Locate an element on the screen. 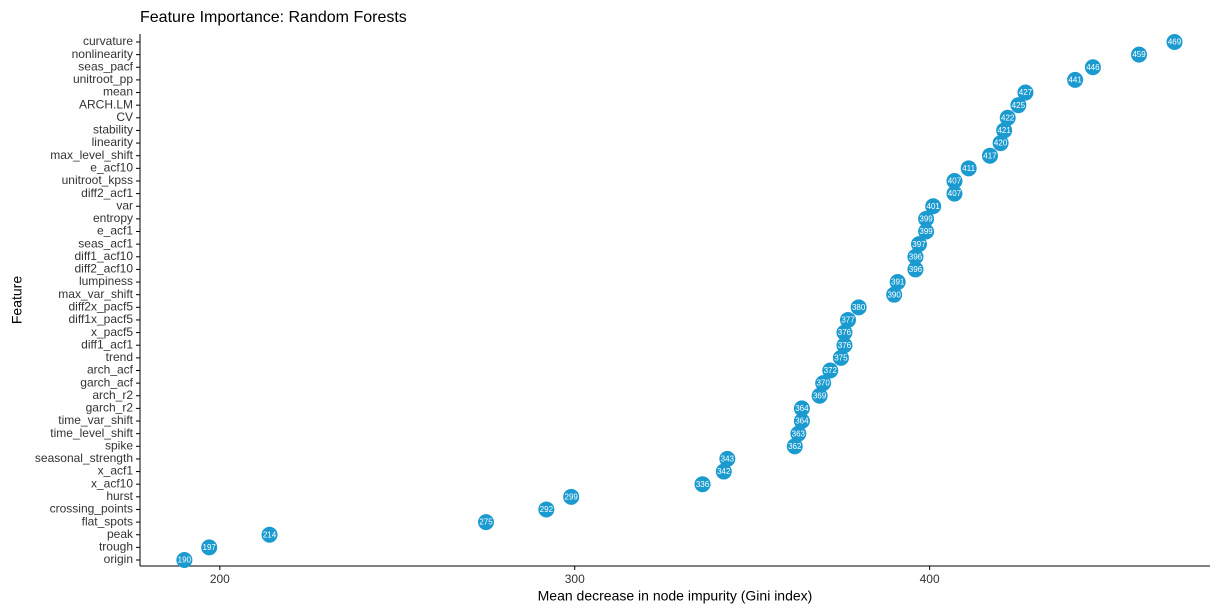 This screenshot has width=1218, height=613. y-tick-label: crossing_points is located at coordinates (91, 509).